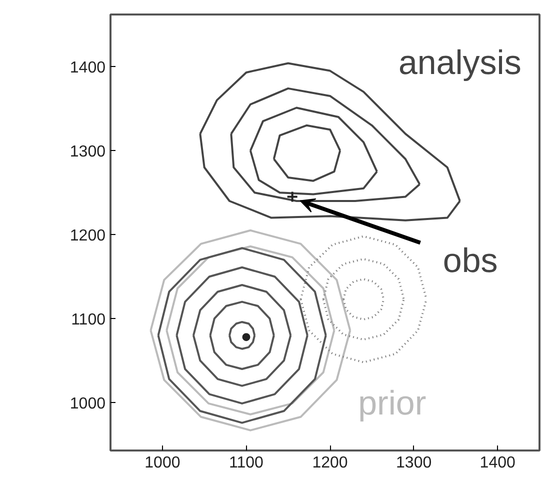 This screenshot has width=542, height=493. Describe the element at coordinates (392, 403) in the screenshot. I see `series-label: prior` at that location.